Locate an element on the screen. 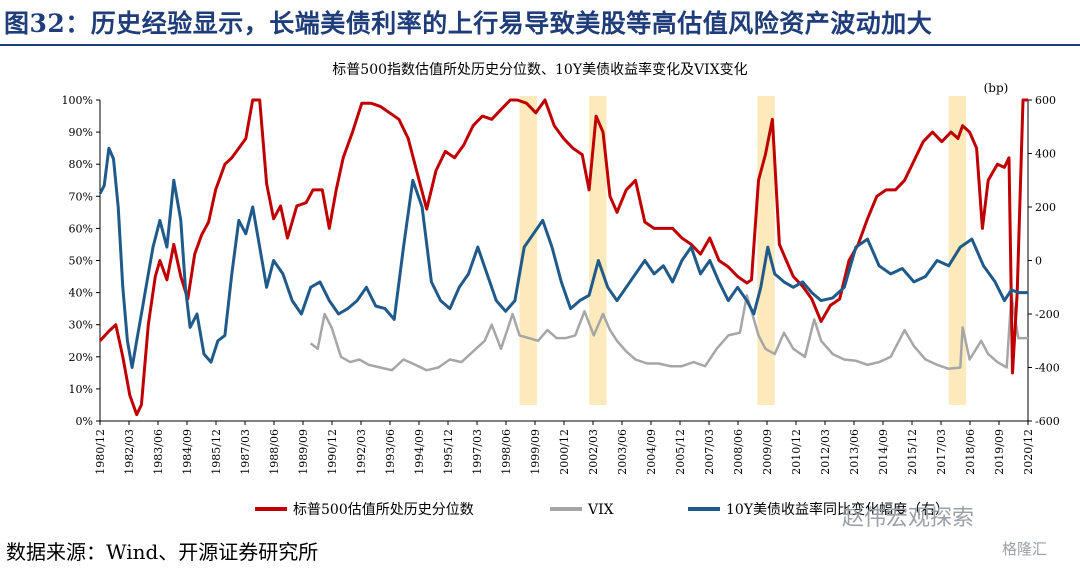 The height and width of the screenshot is (569, 1080). right-tick-label: 0 is located at coordinates (1038, 261).